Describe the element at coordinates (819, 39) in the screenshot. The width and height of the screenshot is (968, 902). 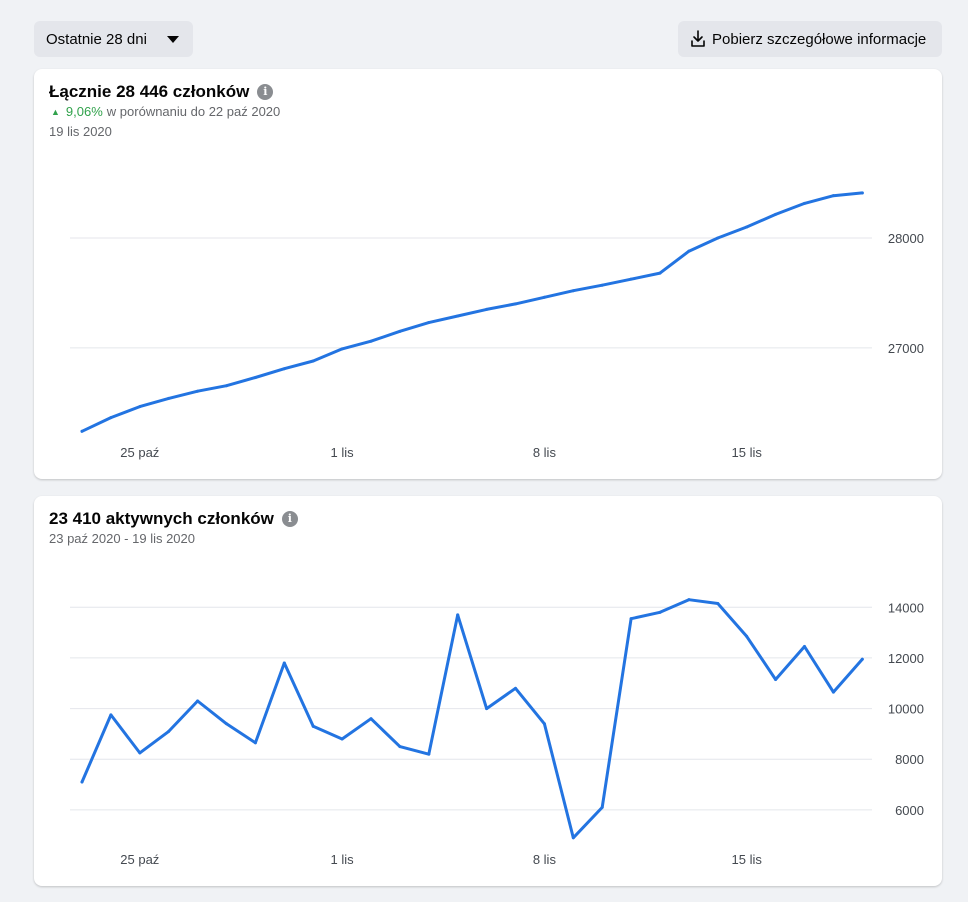
I see `download-label: Pobierz szczegółowe informacje` at that location.